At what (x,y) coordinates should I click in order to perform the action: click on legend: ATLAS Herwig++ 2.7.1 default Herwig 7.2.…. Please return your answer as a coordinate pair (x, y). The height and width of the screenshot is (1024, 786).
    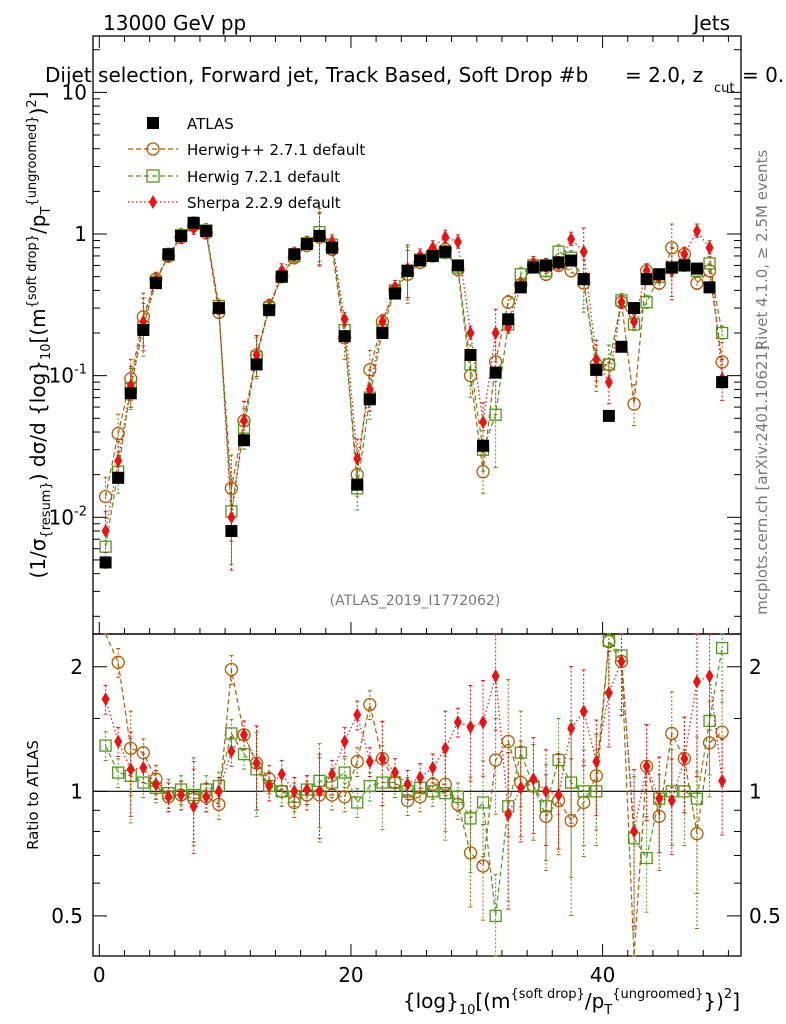
    Looking at the image, I should click on (246, 163).